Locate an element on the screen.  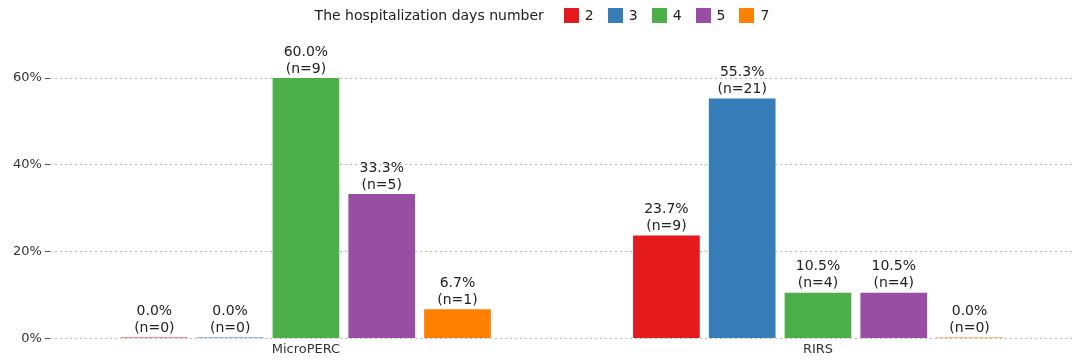
data-label: 55.3% (n=21) is located at coordinates (742, 80).